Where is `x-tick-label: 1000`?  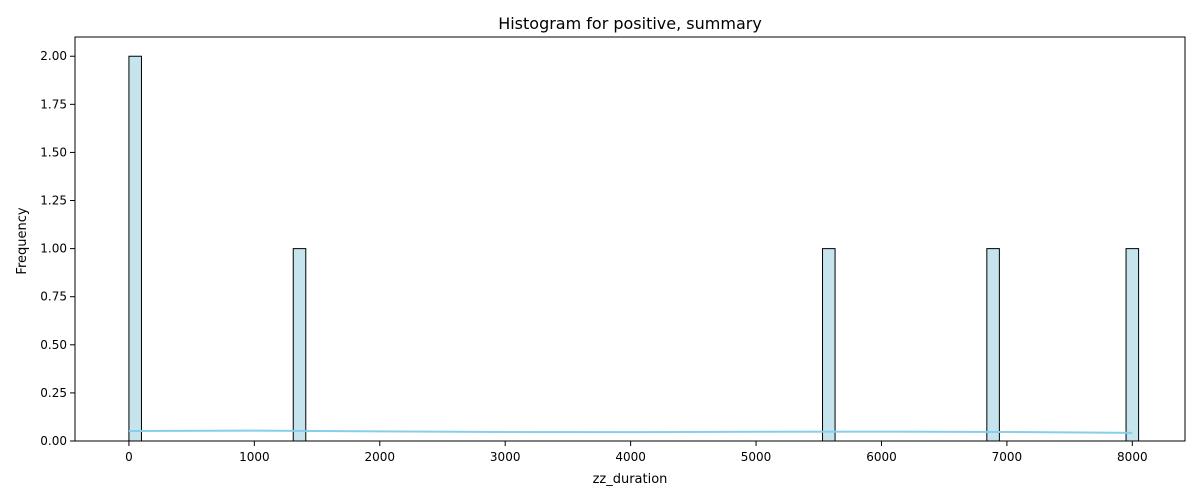 x-tick-label: 1000 is located at coordinates (254, 457).